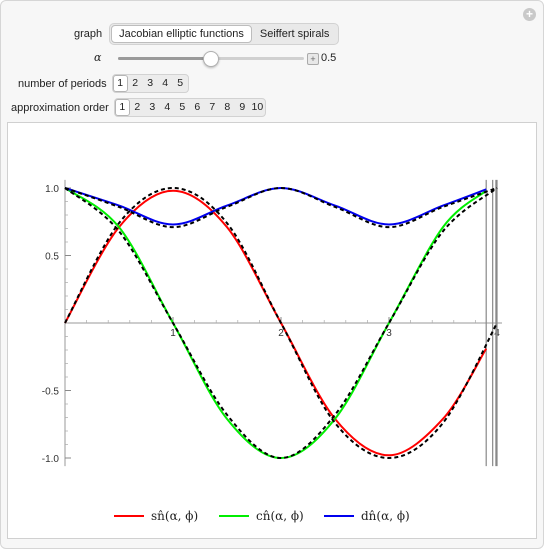 Image resolution: width=544 pixels, height=549 pixels. I want to click on graph-option-jacobian: Jacobian elliptic functions, so click(181, 34).